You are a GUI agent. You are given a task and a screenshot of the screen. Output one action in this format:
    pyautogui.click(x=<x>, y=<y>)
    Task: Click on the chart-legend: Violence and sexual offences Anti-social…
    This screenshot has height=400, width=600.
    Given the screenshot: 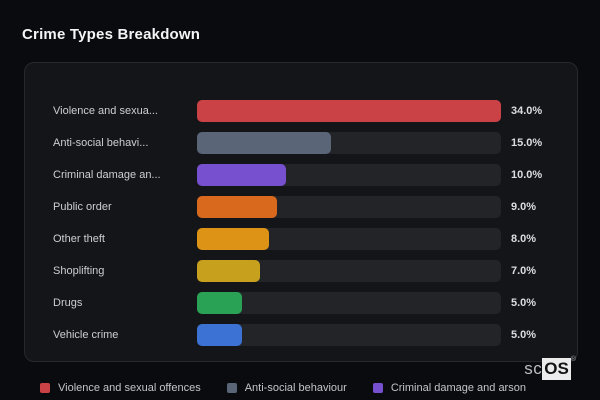 What is the action you would take?
    pyautogui.click(x=283, y=388)
    